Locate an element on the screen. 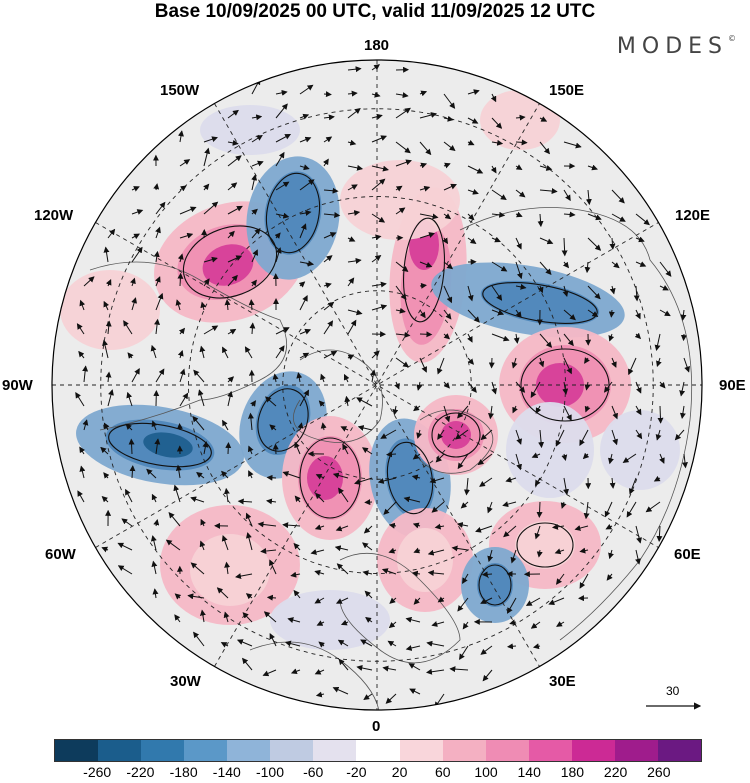 The height and width of the screenshot is (783, 750). coastline is located at coordinates (400, 608).